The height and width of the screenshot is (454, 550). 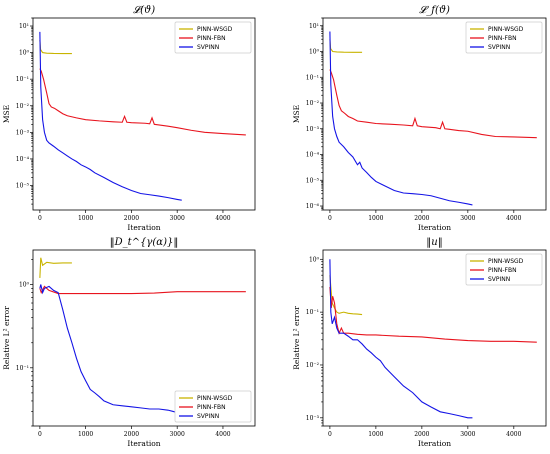 I want to click on chart-title: 𝓛_f(ϑ), so click(x=434, y=10).